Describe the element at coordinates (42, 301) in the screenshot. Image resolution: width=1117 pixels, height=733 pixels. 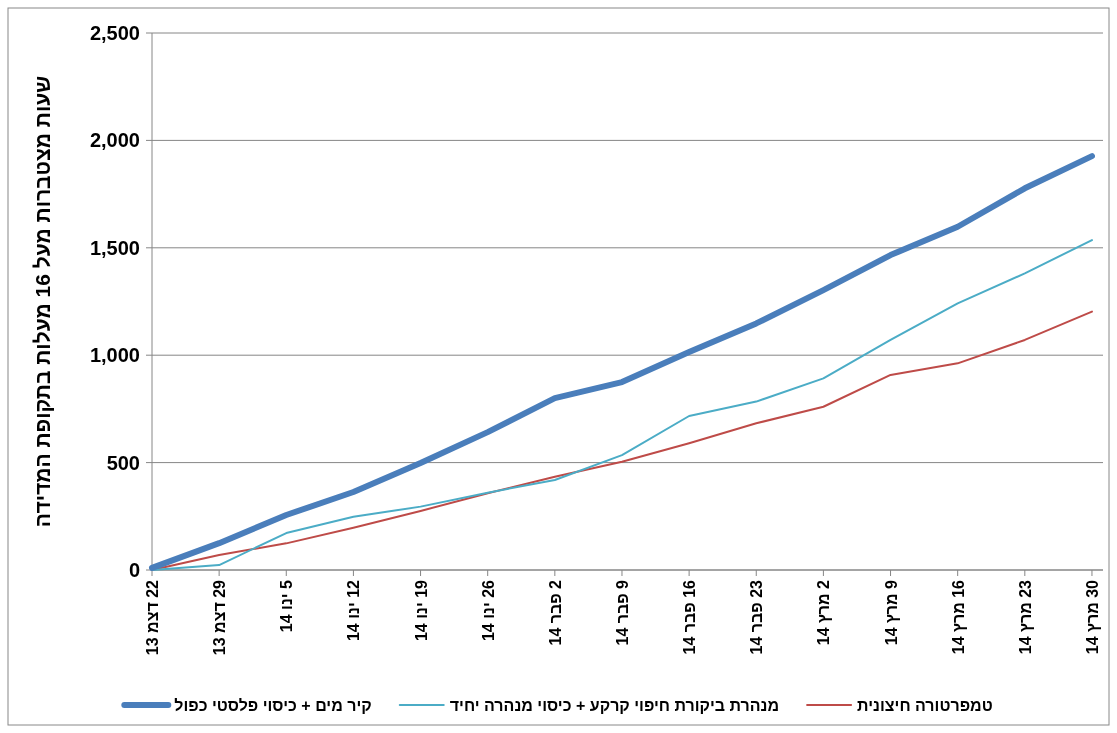
I see `y-axis-title: שעות מצטברות מעל 16 מעלות בתקופת המדידה` at that location.